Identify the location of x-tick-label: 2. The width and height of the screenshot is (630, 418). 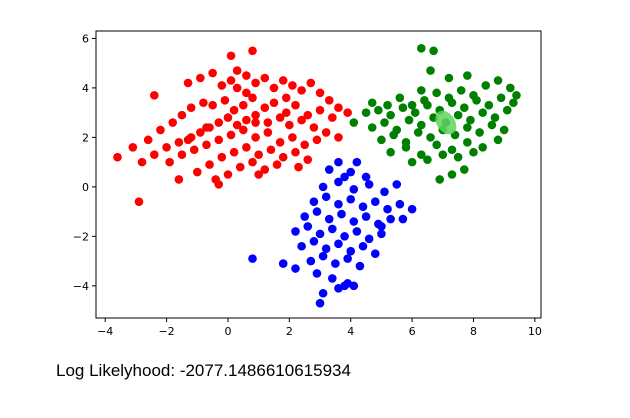
(289, 331).